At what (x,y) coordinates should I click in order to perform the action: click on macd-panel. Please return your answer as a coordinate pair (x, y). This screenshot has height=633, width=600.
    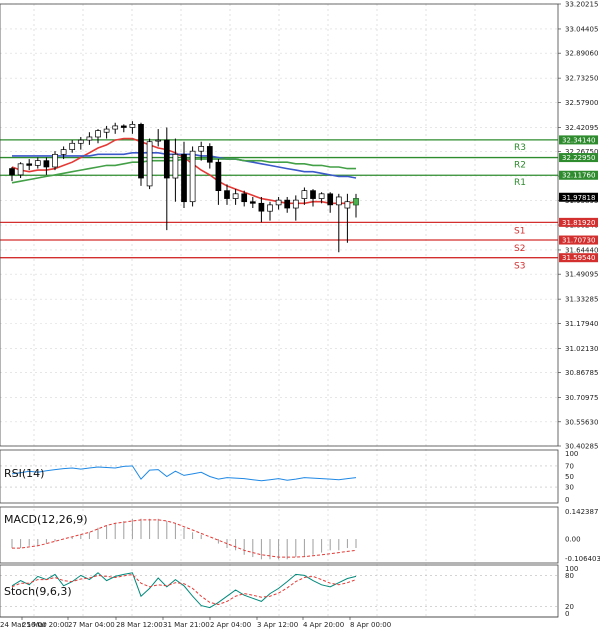
    Looking at the image, I should click on (184, 539).